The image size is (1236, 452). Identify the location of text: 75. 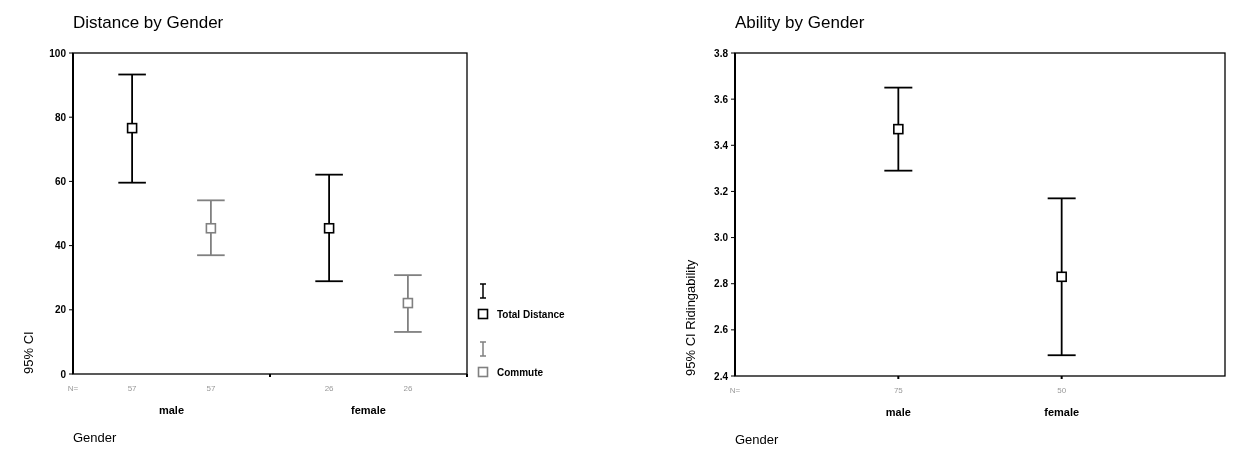
(898, 390).